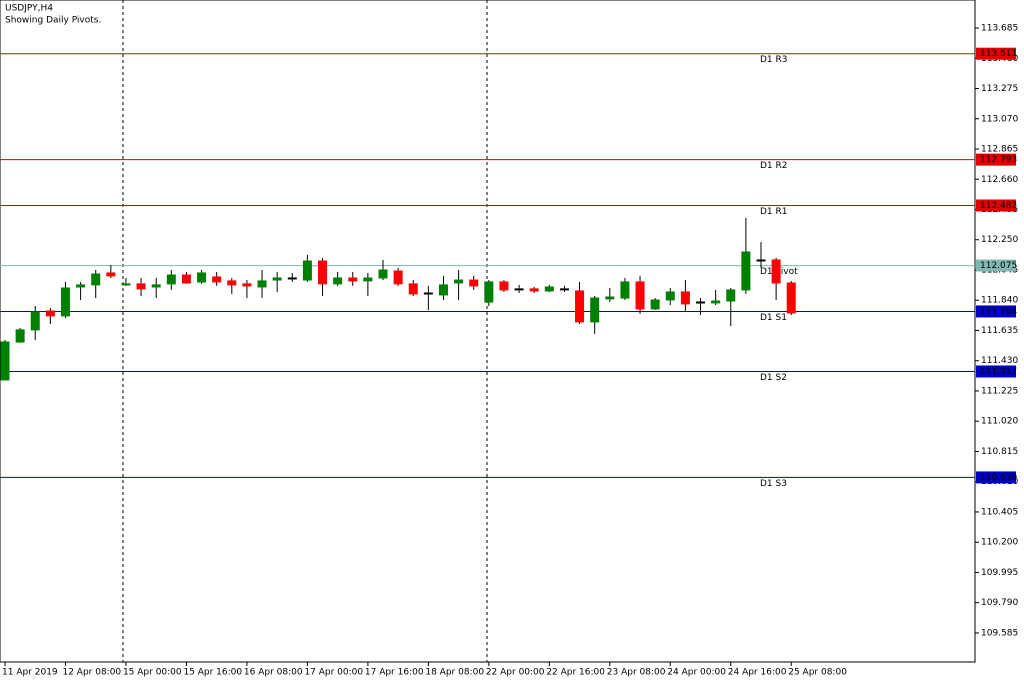  Describe the element at coordinates (773, 484) in the screenshot. I see `pivot-name: D1 S3` at that location.